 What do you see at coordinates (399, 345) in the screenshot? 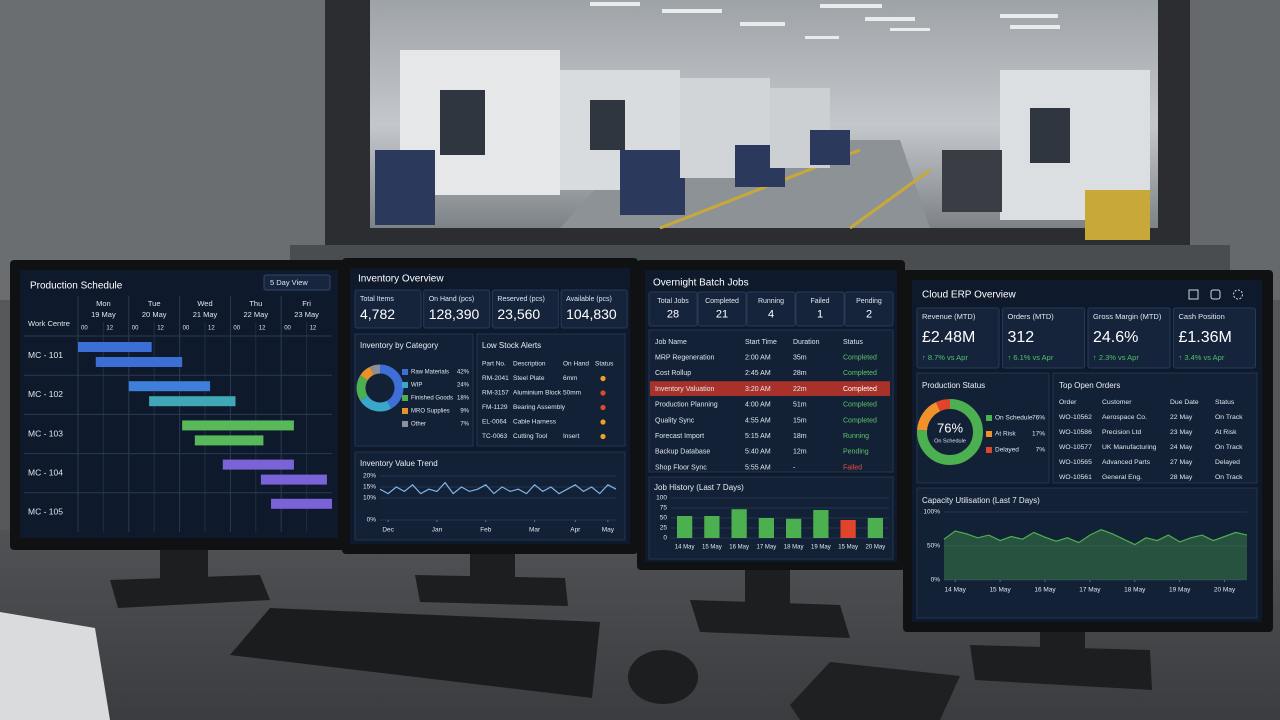
I see `panel-title: Inventory by Category` at bounding box center [399, 345].